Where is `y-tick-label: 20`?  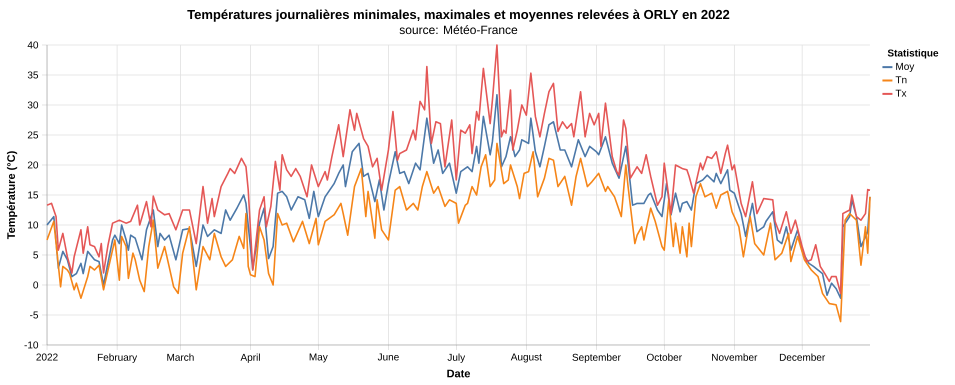
y-tick-label: 20 is located at coordinates (33, 165).